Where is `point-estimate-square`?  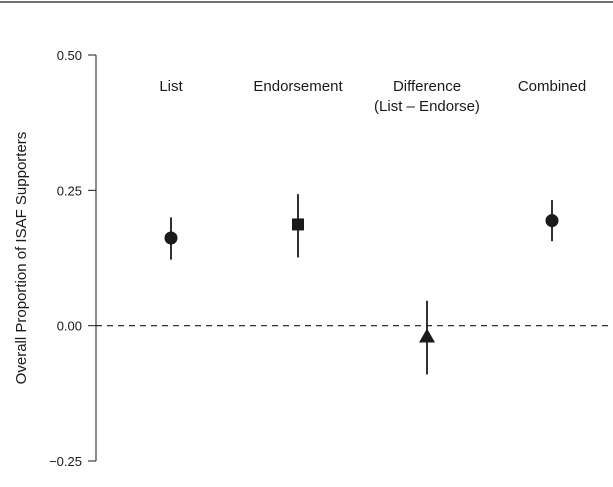 point-estimate-square is located at coordinates (298, 224).